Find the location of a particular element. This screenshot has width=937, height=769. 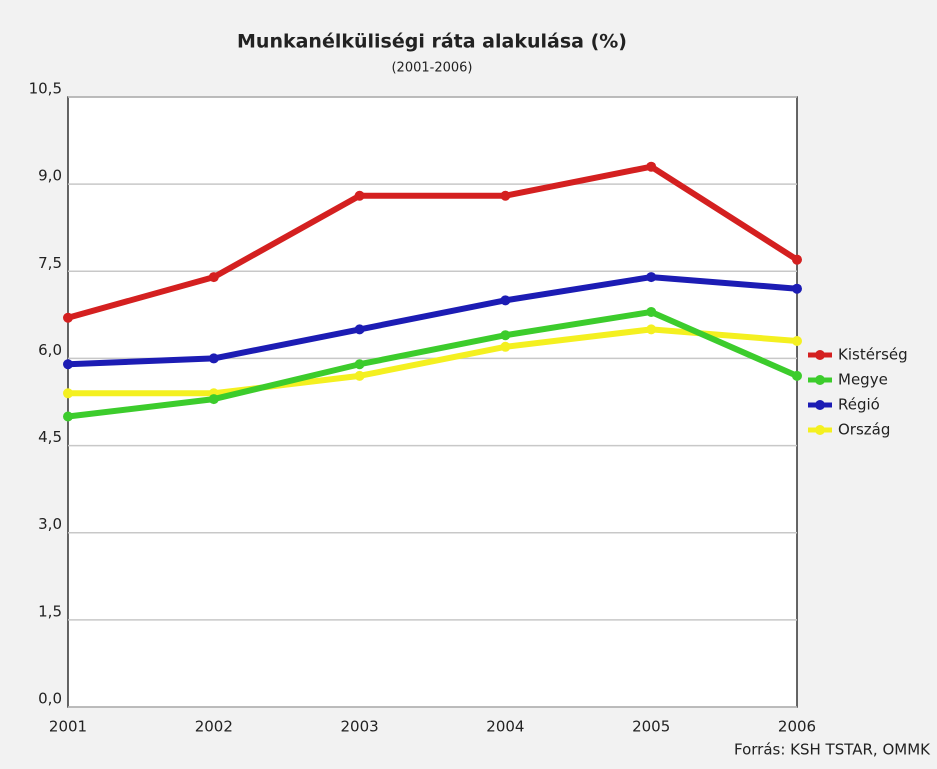

x-tick-label: 2005 is located at coordinates (651, 727).